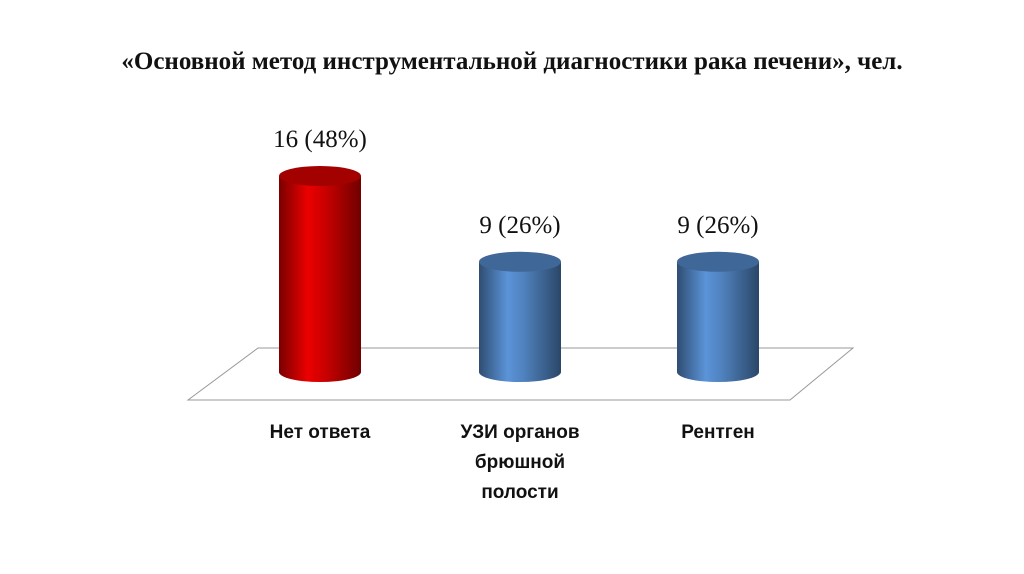  Describe the element at coordinates (320, 139) in the screenshot. I see `value-label: 16 (48%)` at that location.